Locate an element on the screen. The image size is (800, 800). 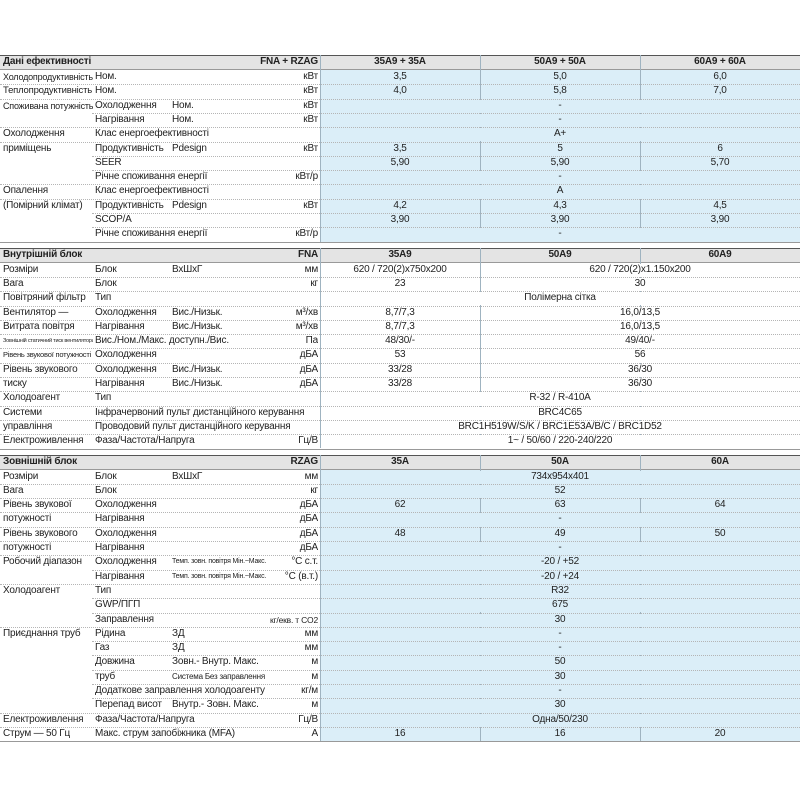
row-qualifier: Система Без заправлення is located at coordinates (218, 676).